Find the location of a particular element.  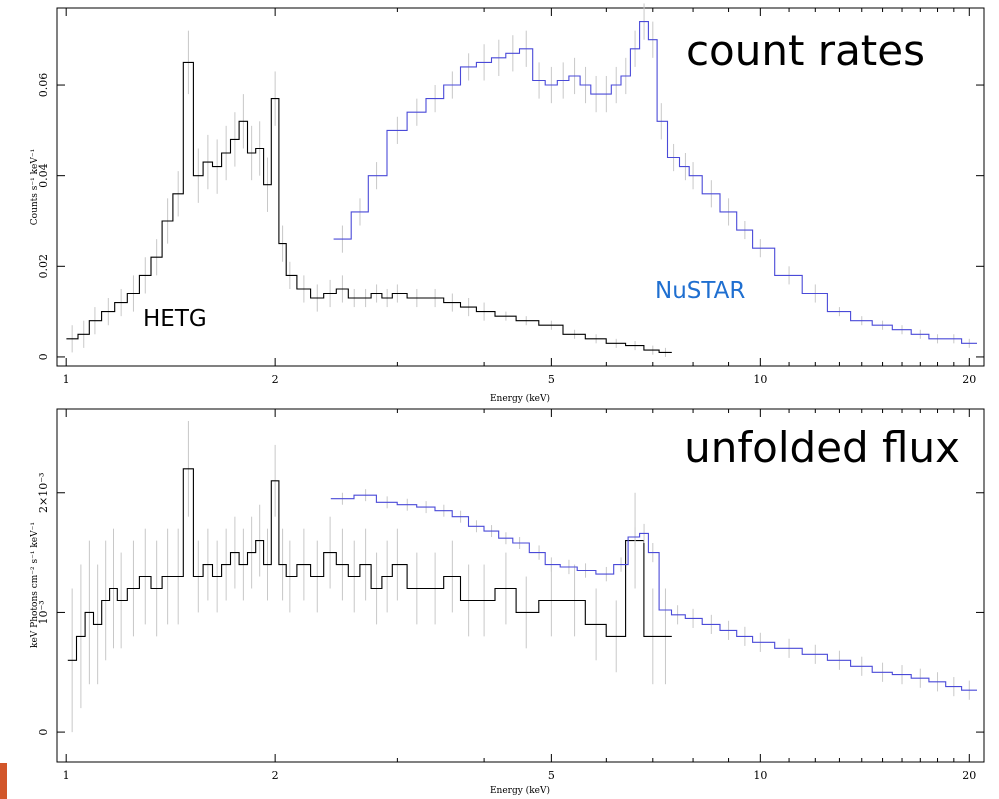

count-rates-ytick-label: 0.02 is located at coordinates (43, 266).